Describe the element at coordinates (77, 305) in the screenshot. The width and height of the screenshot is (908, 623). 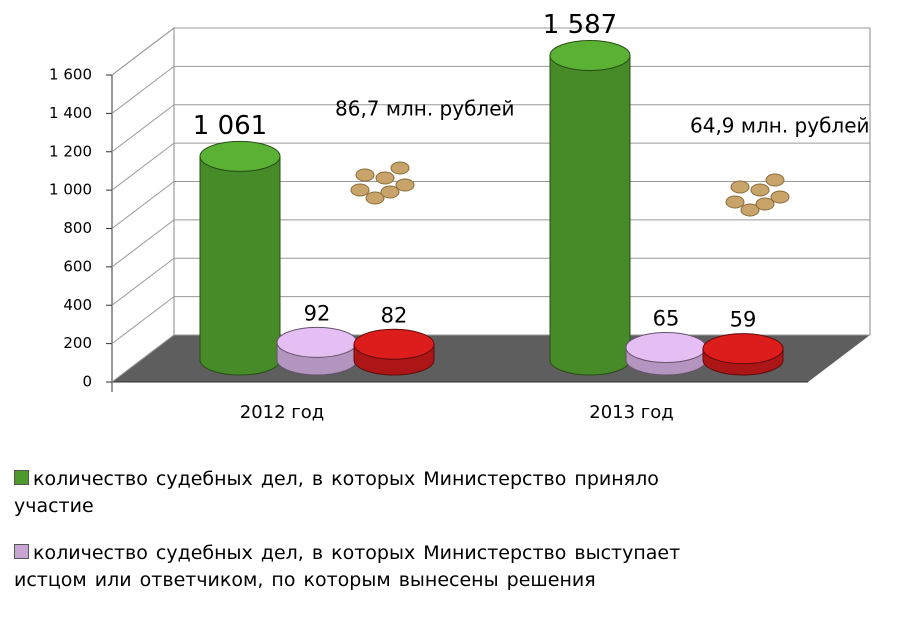
I see `y-tick-label: 400` at that location.